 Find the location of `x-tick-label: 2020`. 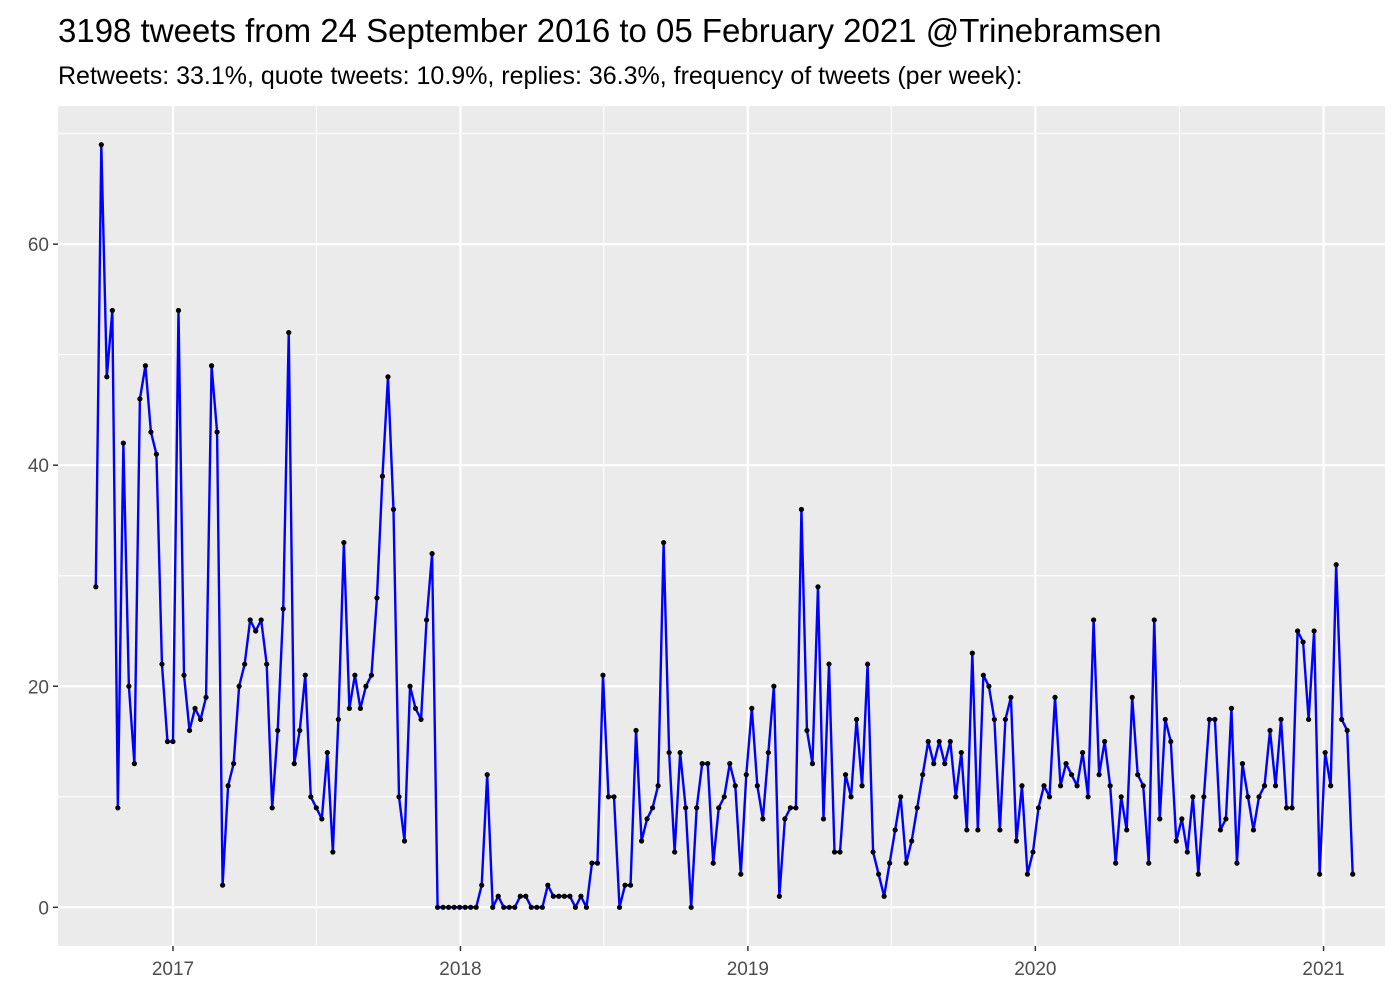

x-tick-label: 2020 is located at coordinates (1035, 969).